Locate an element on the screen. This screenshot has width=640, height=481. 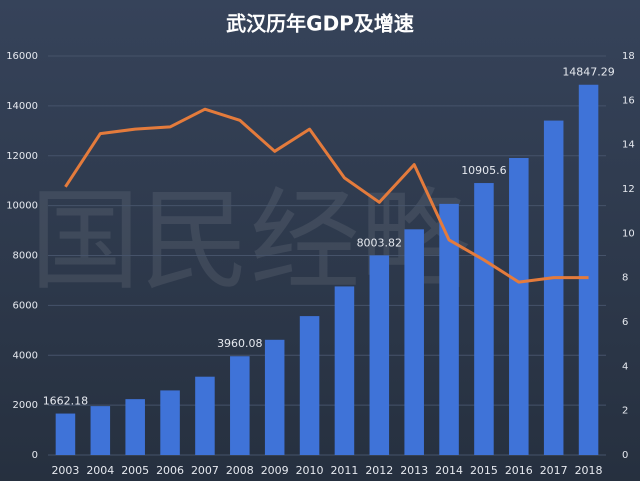
y2-tick-label: 12 is located at coordinates (628, 189).